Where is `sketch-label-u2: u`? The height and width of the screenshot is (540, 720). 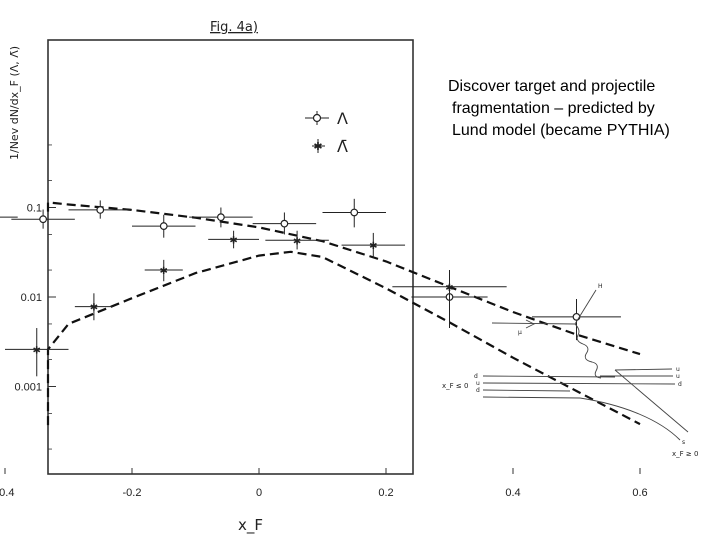 sketch-label-u2: u is located at coordinates (678, 369).